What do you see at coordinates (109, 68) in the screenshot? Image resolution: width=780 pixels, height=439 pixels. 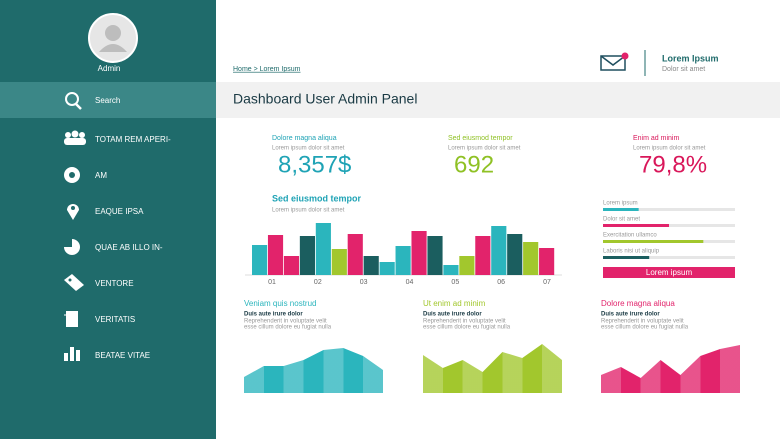 I see `user-name: Admin` at bounding box center [109, 68].